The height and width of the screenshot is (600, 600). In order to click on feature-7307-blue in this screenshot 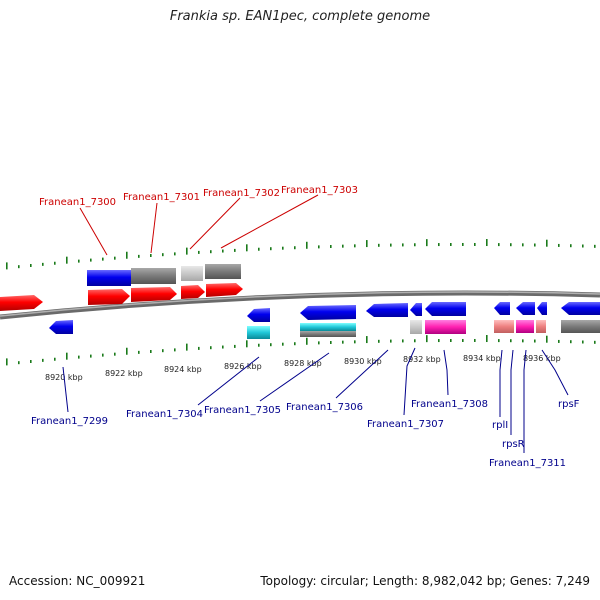, I will do `click(416, 309)`.